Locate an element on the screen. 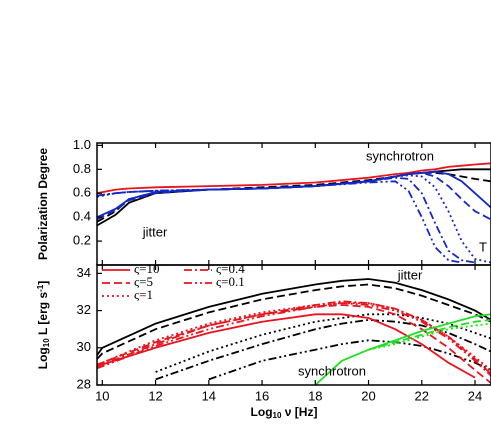 This screenshot has width=491, height=436. x-tick-label: 10 is located at coordinates (102, 395).